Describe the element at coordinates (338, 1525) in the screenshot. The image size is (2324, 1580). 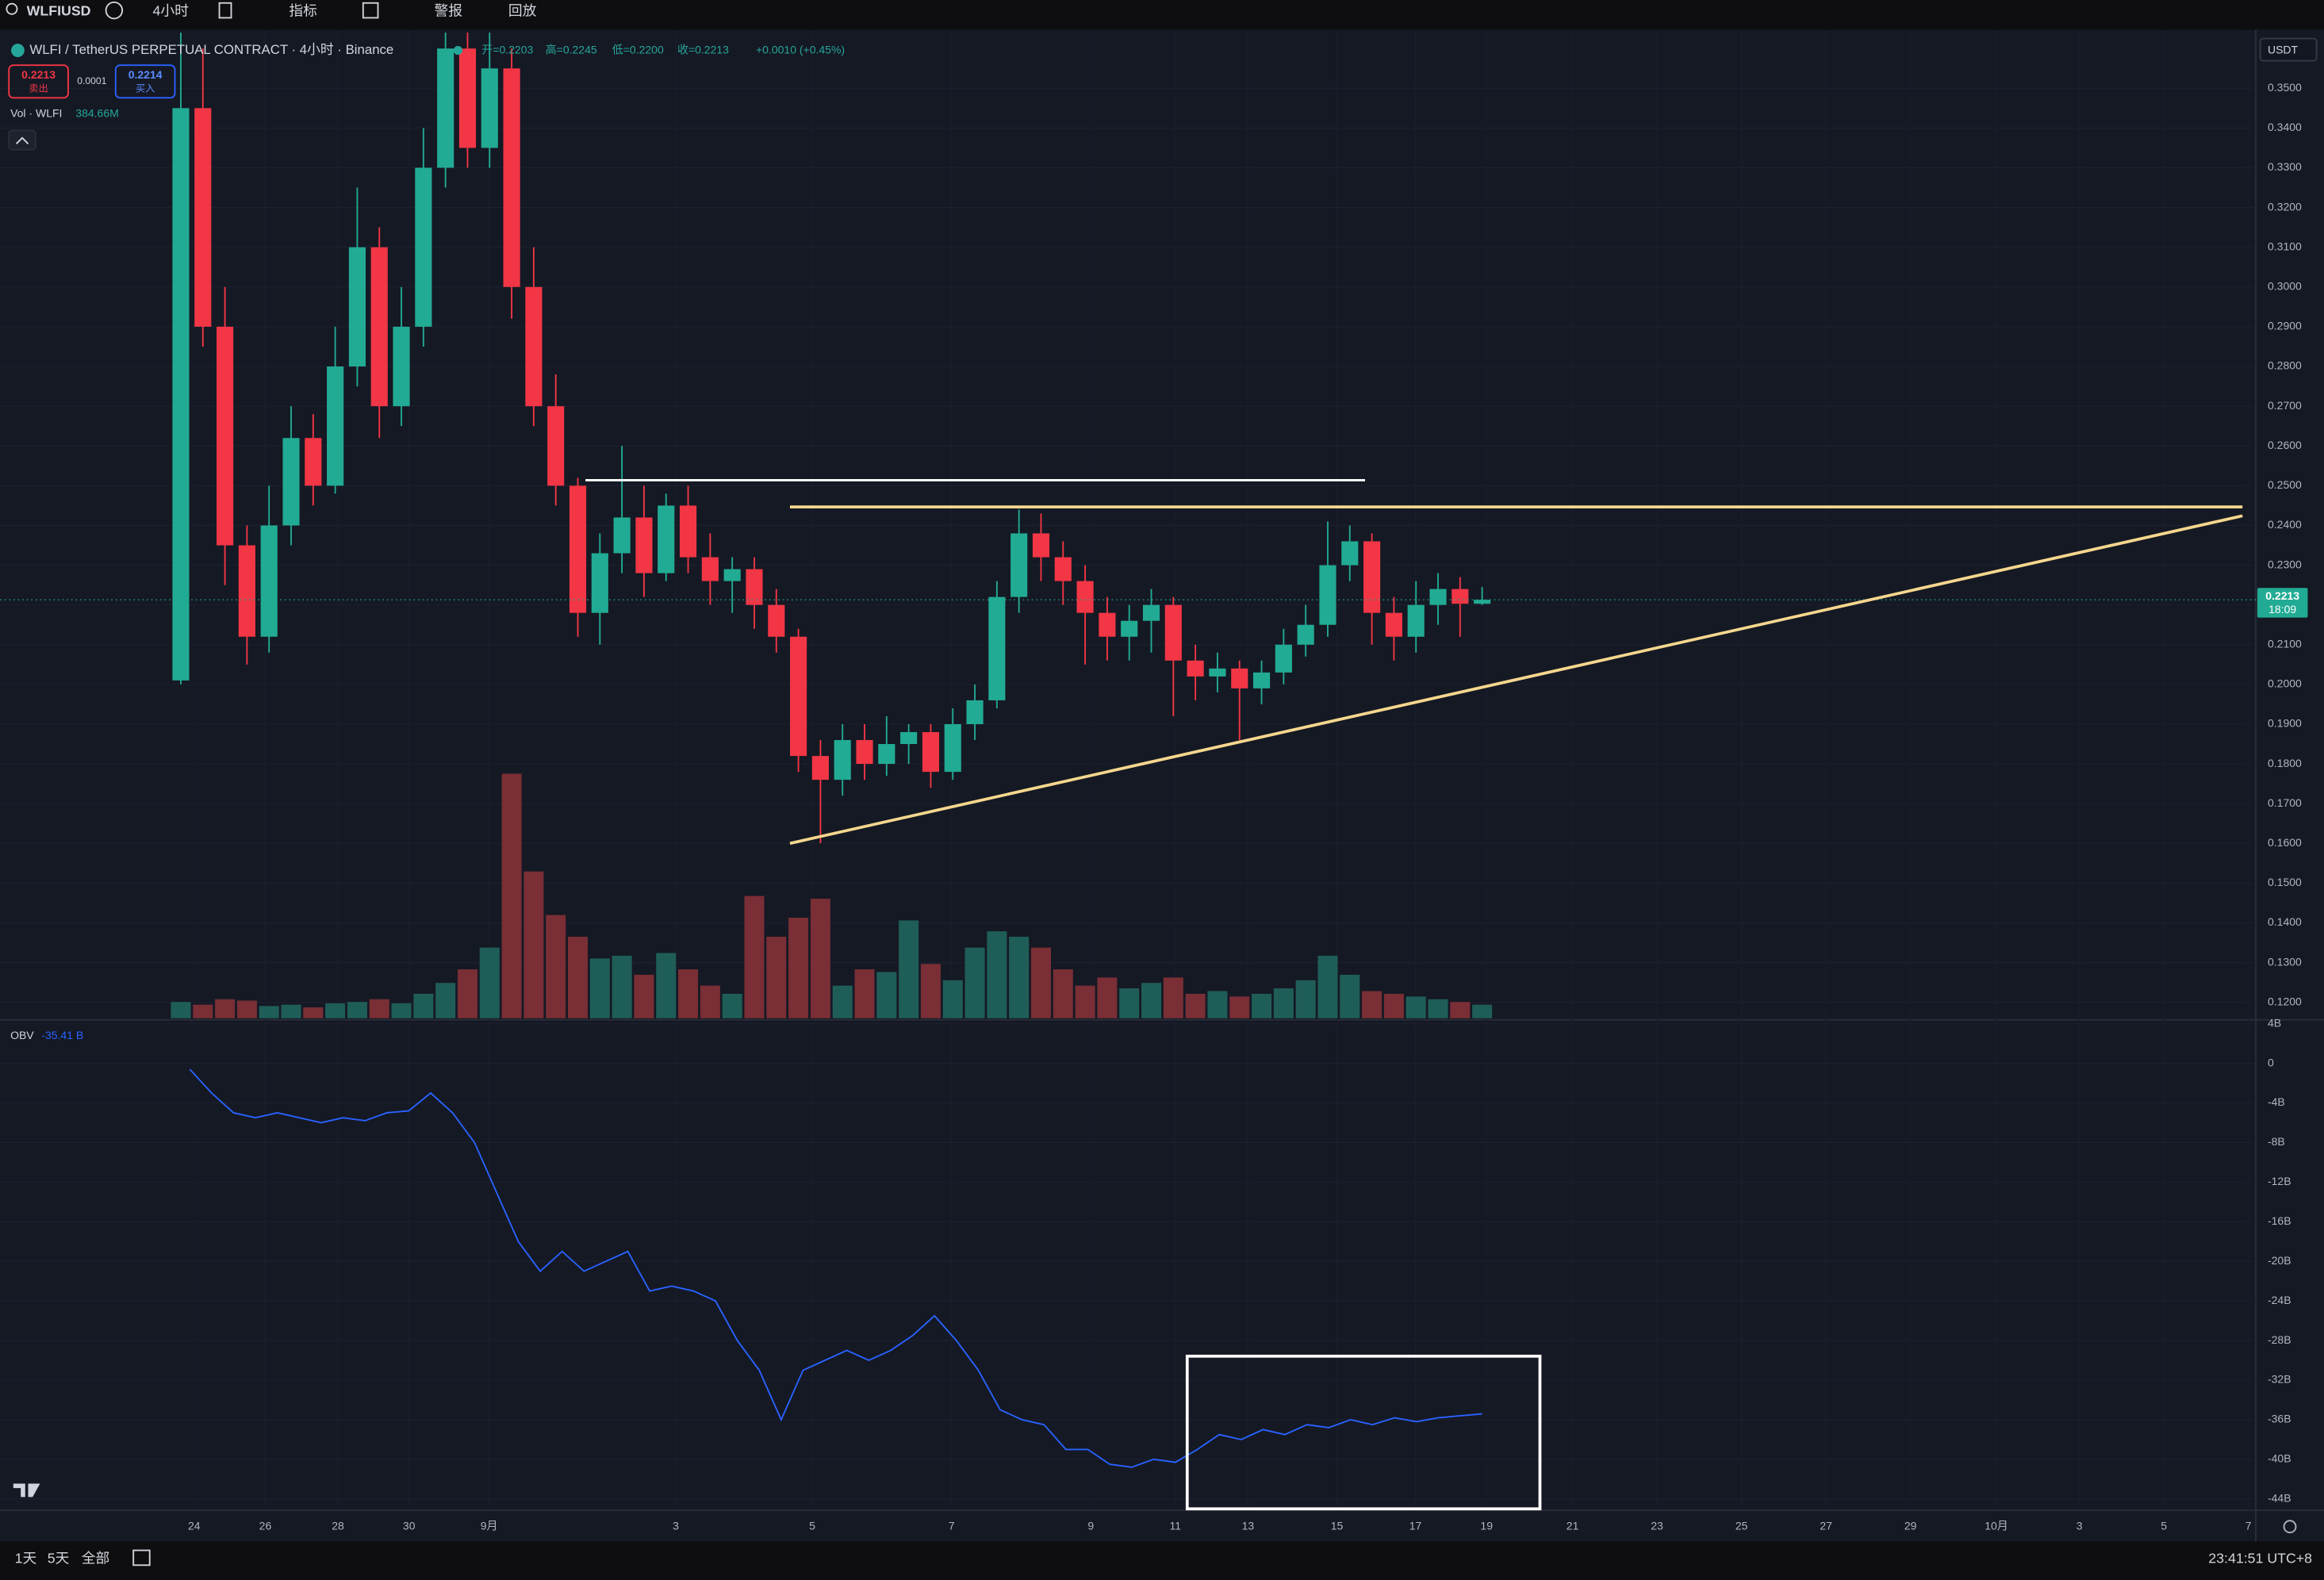
I see `x-tick-label: 28` at that location.